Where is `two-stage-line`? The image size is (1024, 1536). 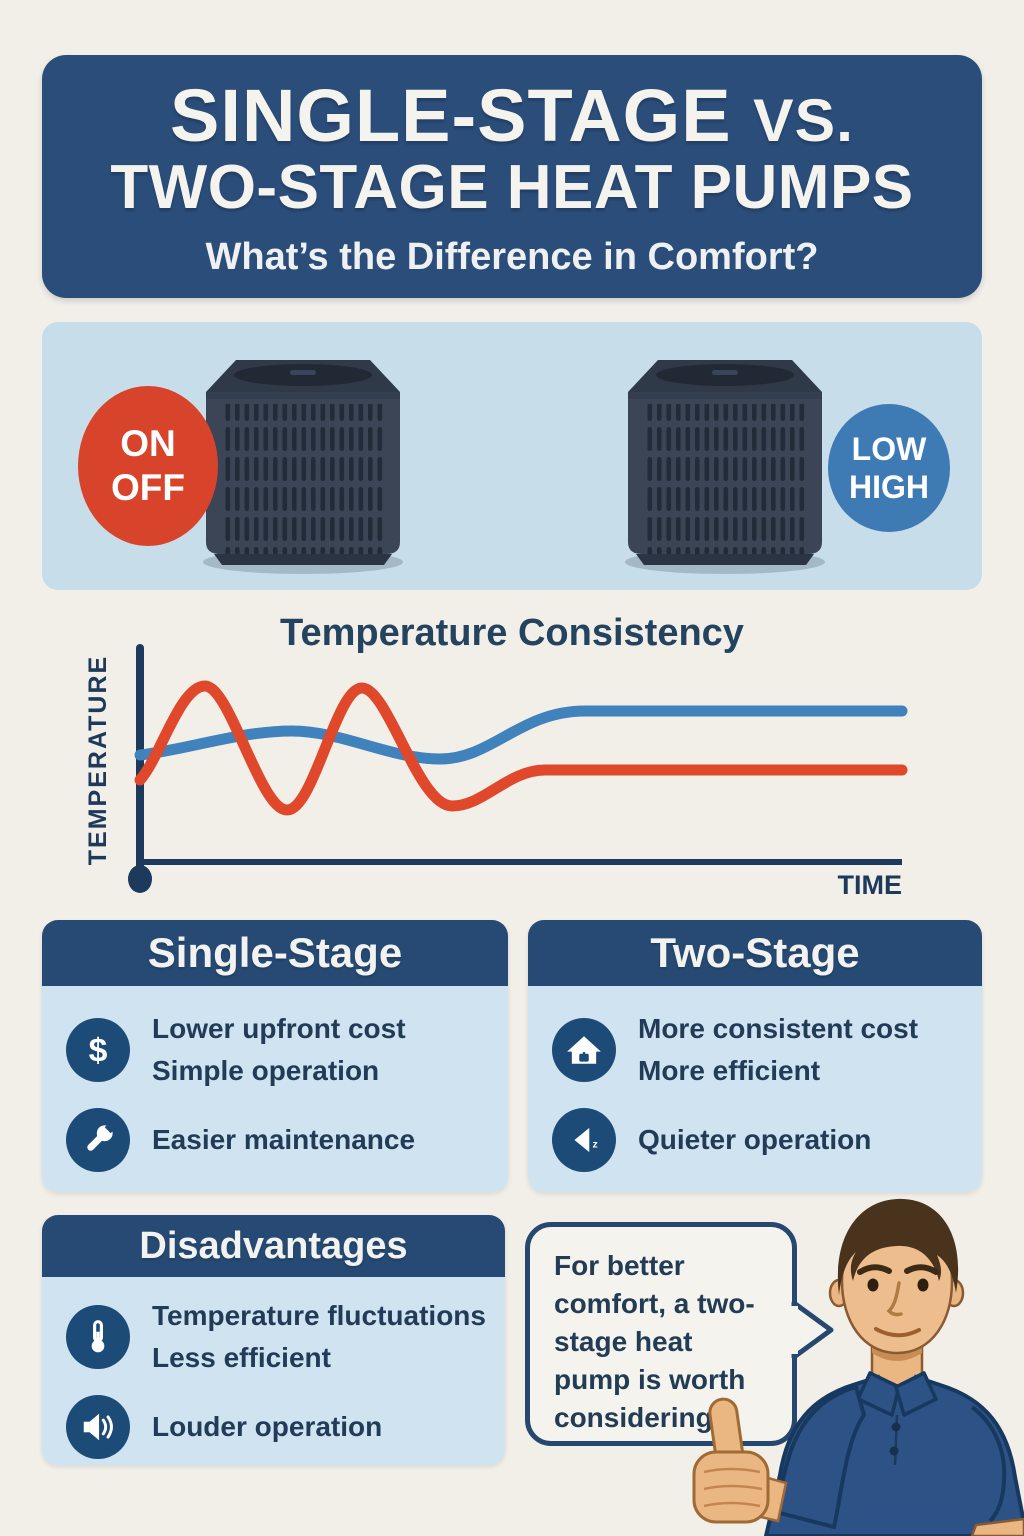
two-stage-line is located at coordinates (521, 735).